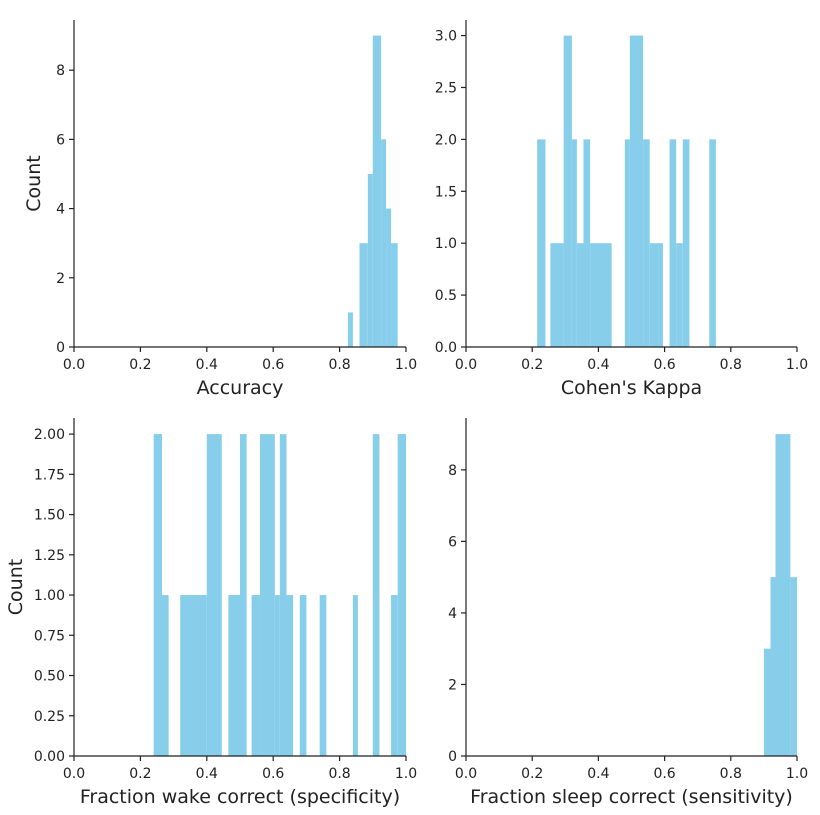 The width and height of the screenshot is (820, 815). Describe the element at coordinates (452, 471) in the screenshot. I see `sensitivity-ytick-label: 8` at that location.